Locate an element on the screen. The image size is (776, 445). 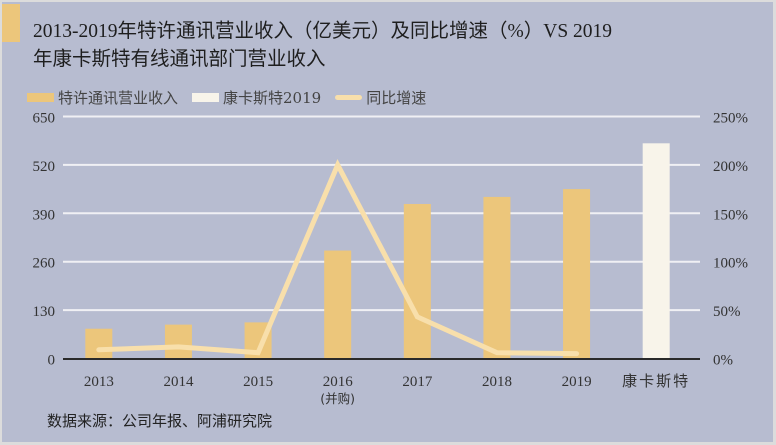
left-axis-tick-label: 260 is located at coordinates (44, 264).